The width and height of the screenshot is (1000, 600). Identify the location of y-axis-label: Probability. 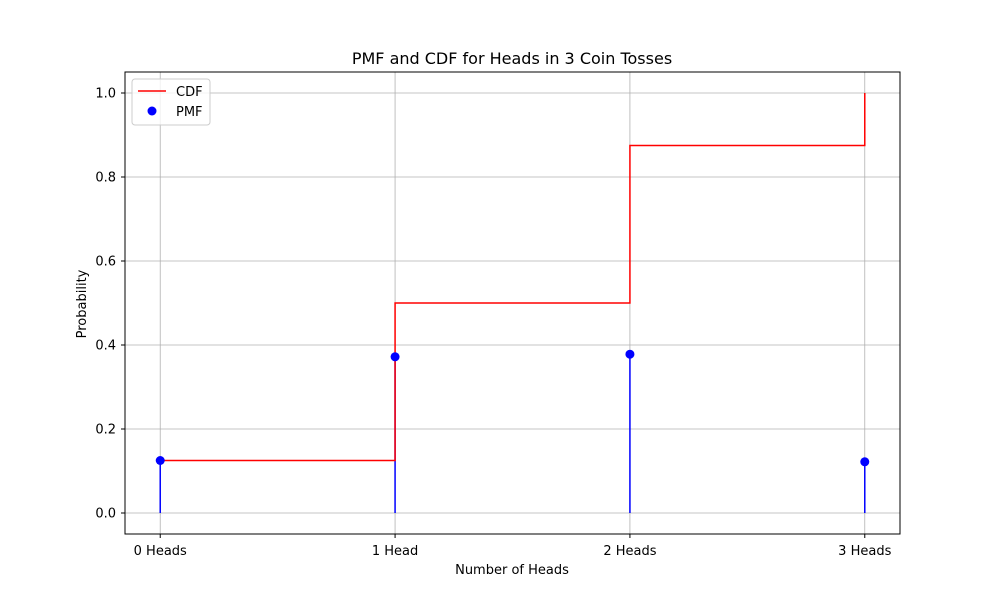
(82, 303).